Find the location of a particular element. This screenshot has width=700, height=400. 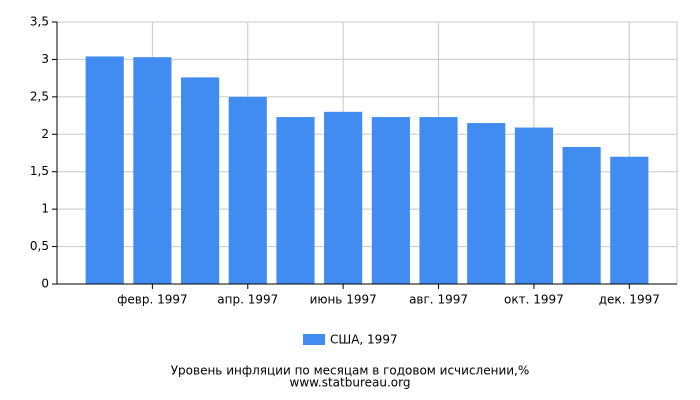

chart-subtitle: www.statbureau.org is located at coordinates (350, 383).